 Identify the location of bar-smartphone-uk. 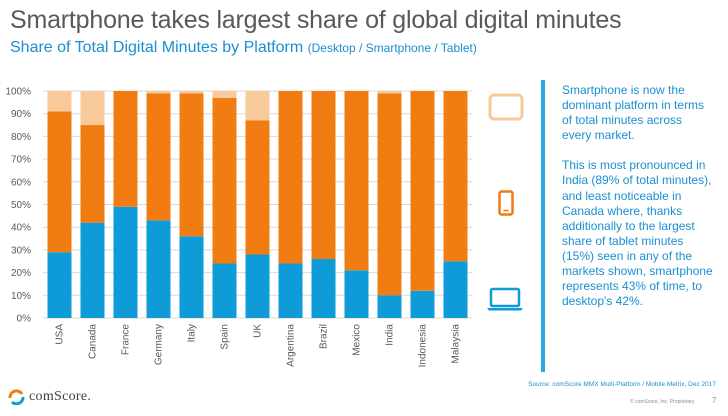
(257, 187).